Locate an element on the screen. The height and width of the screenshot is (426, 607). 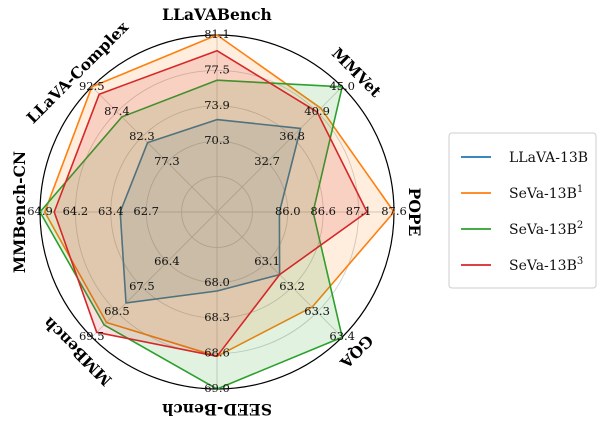
tick-label: 32.7 is located at coordinates (267, 161).